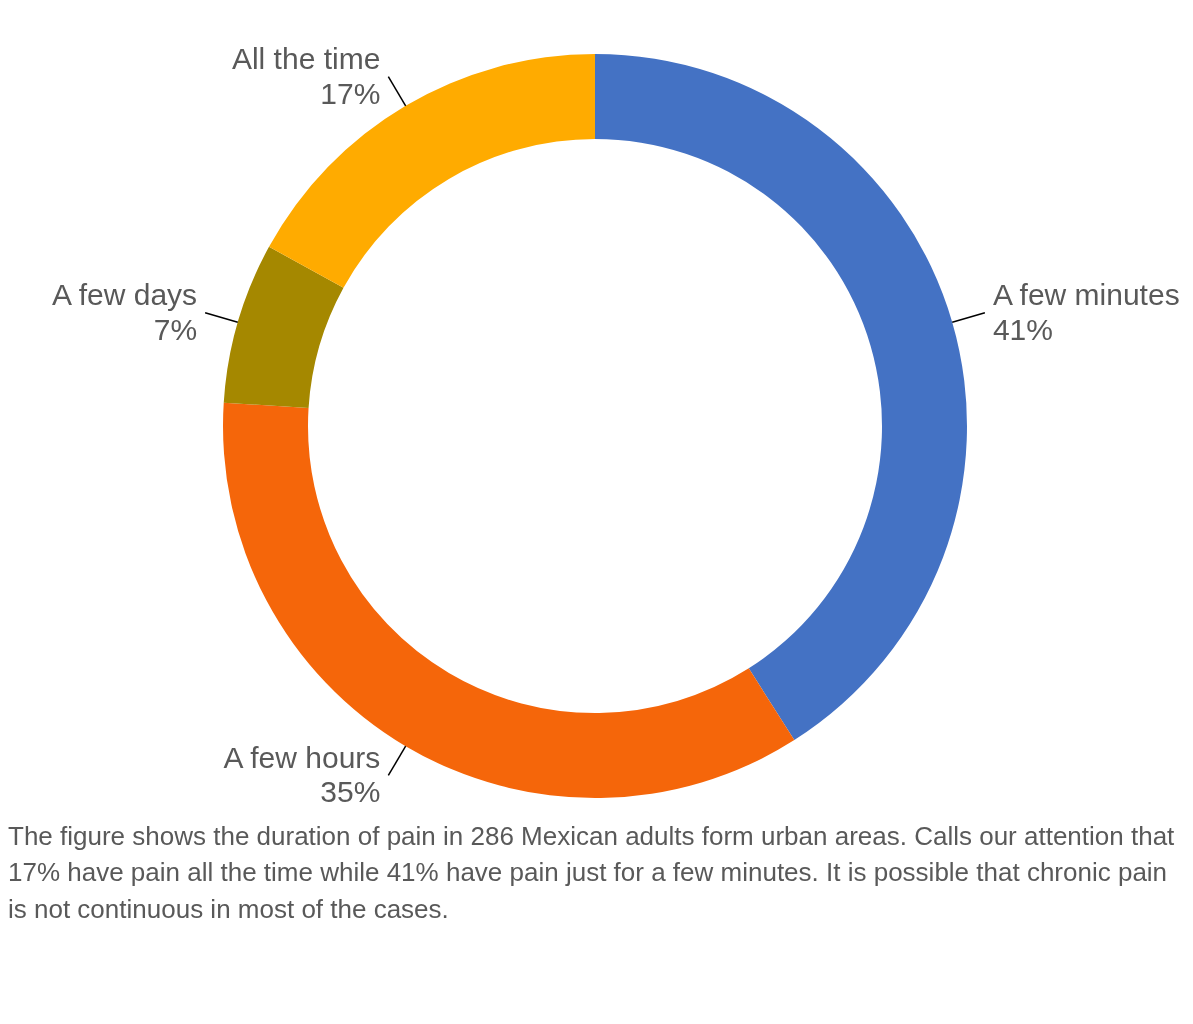 The image size is (1193, 1024). What do you see at coordinates (283, 327) in the screenshot?
I see `donut-slice` at bounding box center [283, 327].